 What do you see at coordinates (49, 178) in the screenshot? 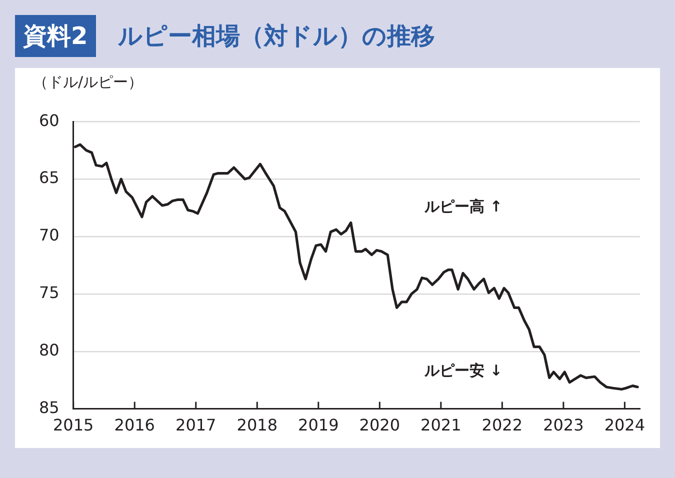
I see `y-tick-label: 65` at bounding box center [49, 178].